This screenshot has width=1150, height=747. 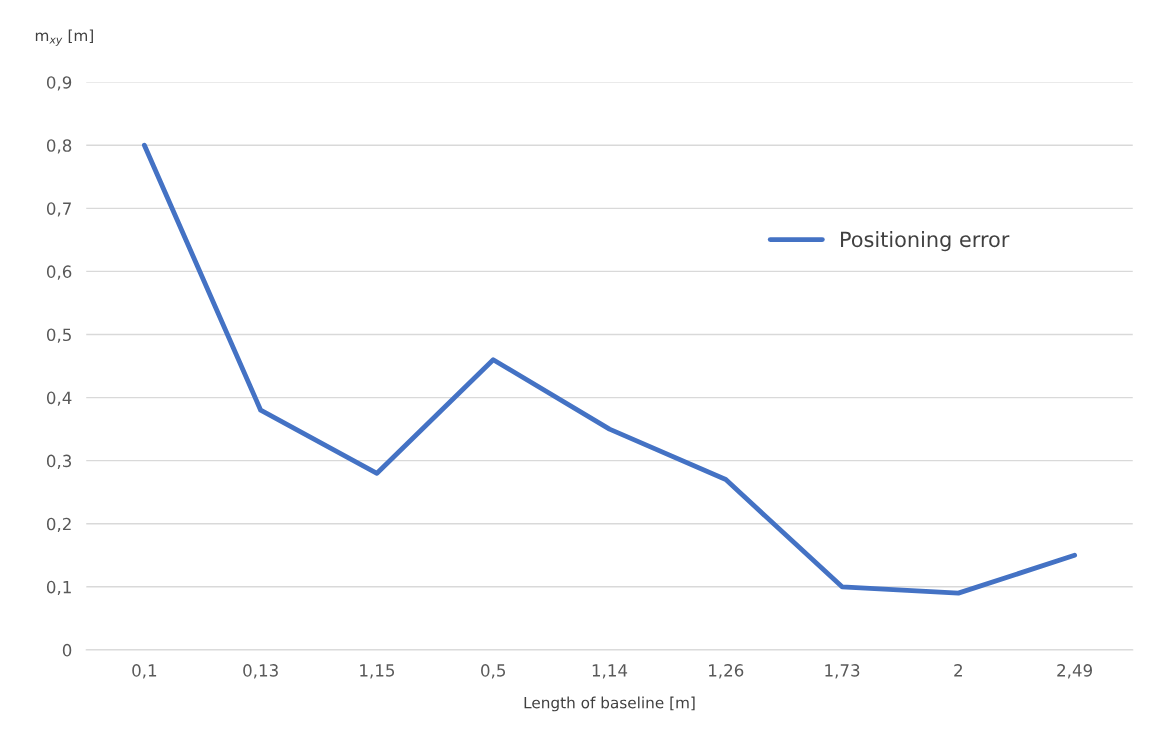 What do you see at coordinates (377, 671) in the screenshot?
I see `x-tick-label: 1,15` at bounding box center [377, 671].